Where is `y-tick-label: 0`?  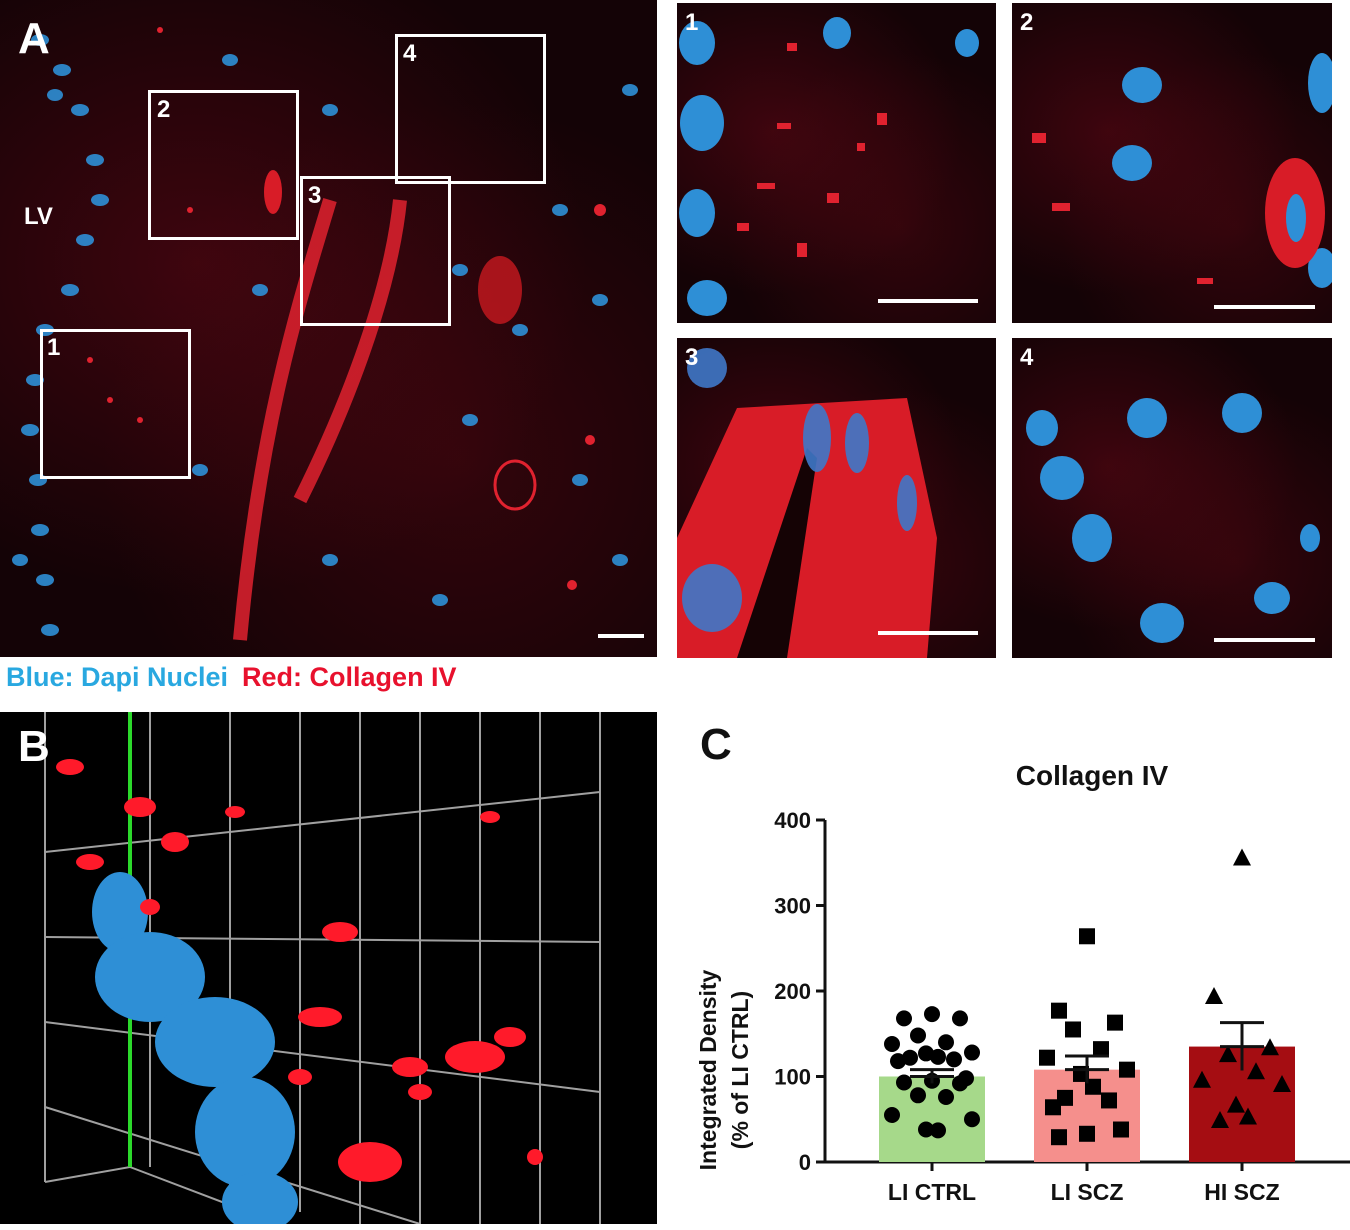
y-tick-label: 0 is located at coordinates (805, 1162).